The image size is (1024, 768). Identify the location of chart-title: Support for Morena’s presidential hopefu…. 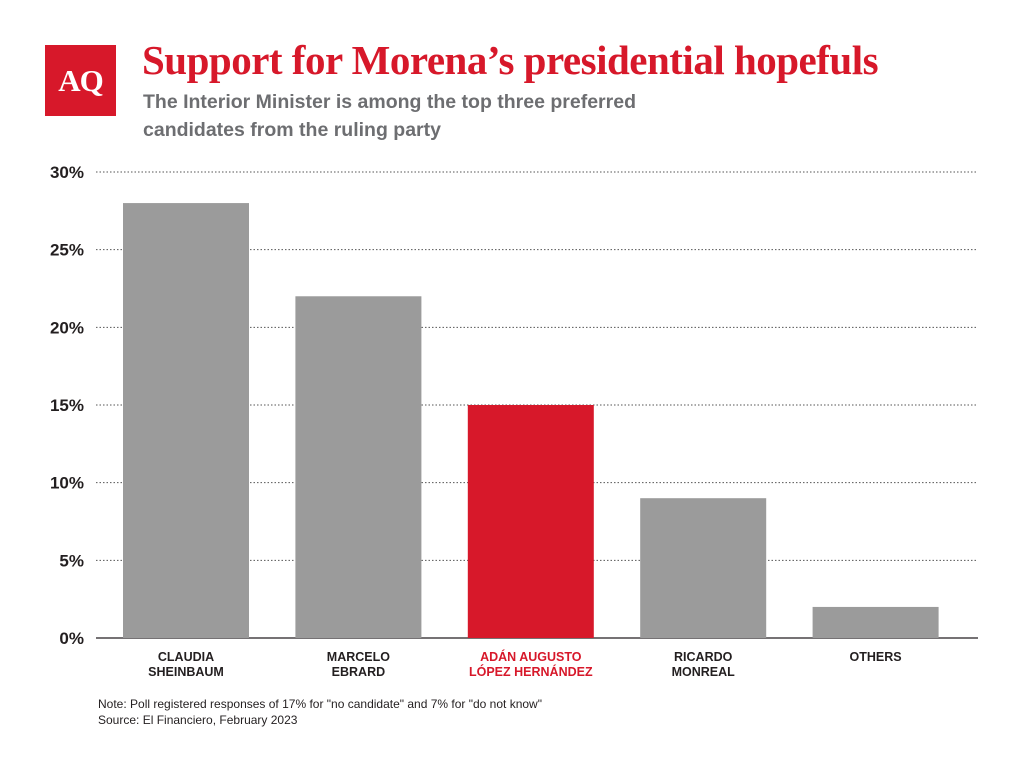
(510, 60).